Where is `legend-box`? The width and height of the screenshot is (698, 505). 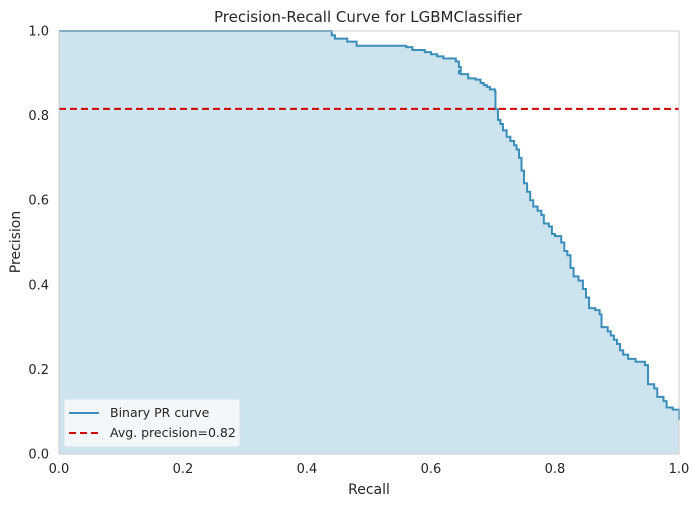 legend-box is located at coordinates (152, 423).